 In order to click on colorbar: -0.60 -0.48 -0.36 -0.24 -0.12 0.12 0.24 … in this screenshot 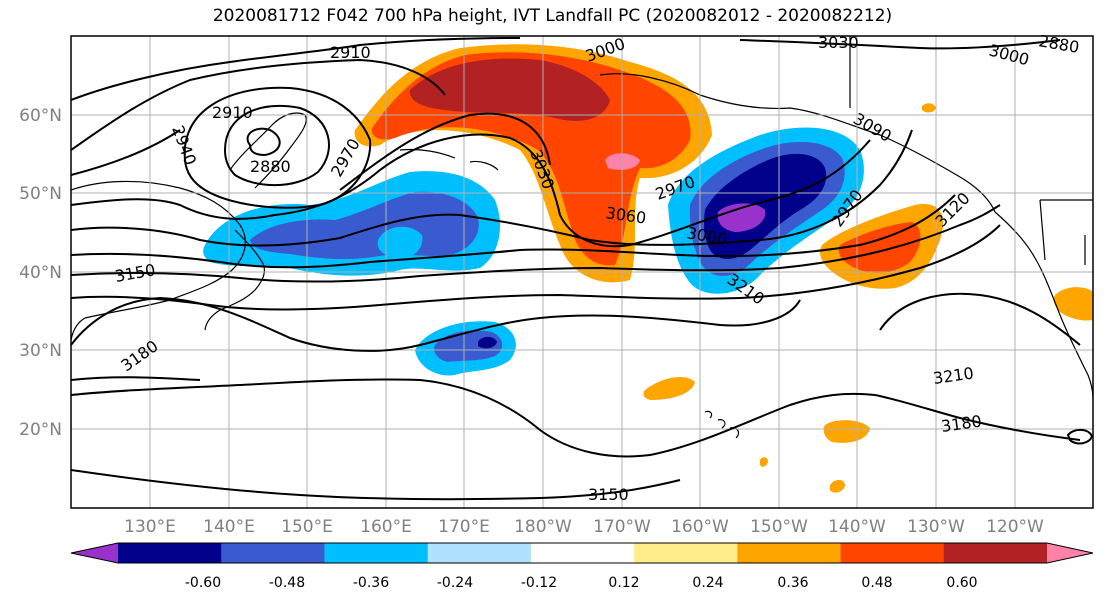, I will do `click(582, 566)`.